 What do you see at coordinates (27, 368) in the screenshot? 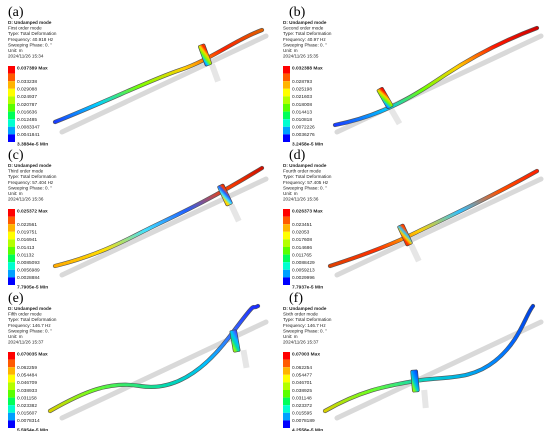
I see `legend-label: 0.062259` at bounding box center [27, 368].